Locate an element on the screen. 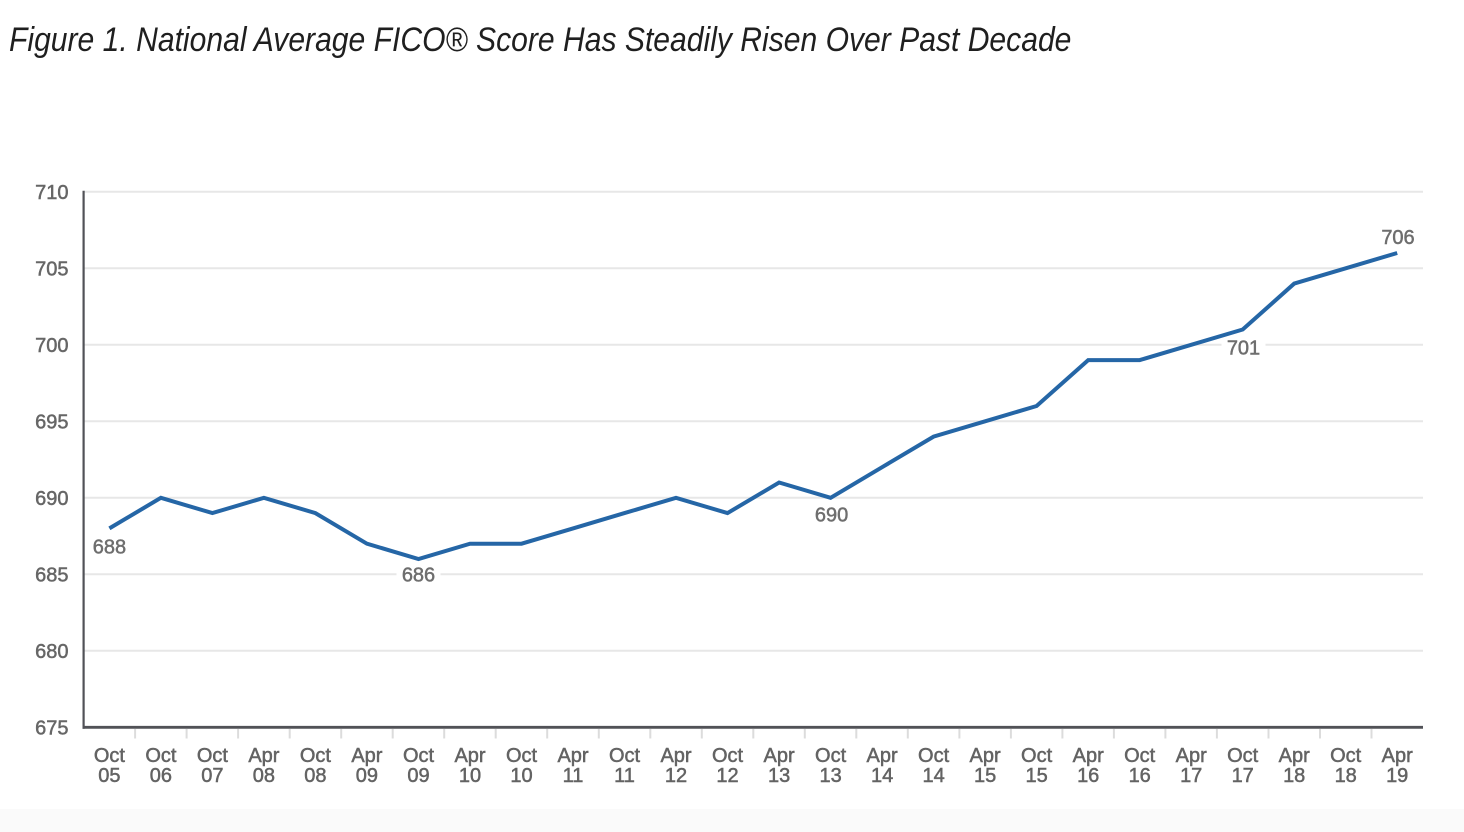 The height and width of the screenshot is (832, 1464). svg-text: 701 is located at coordinates (1243, 349).